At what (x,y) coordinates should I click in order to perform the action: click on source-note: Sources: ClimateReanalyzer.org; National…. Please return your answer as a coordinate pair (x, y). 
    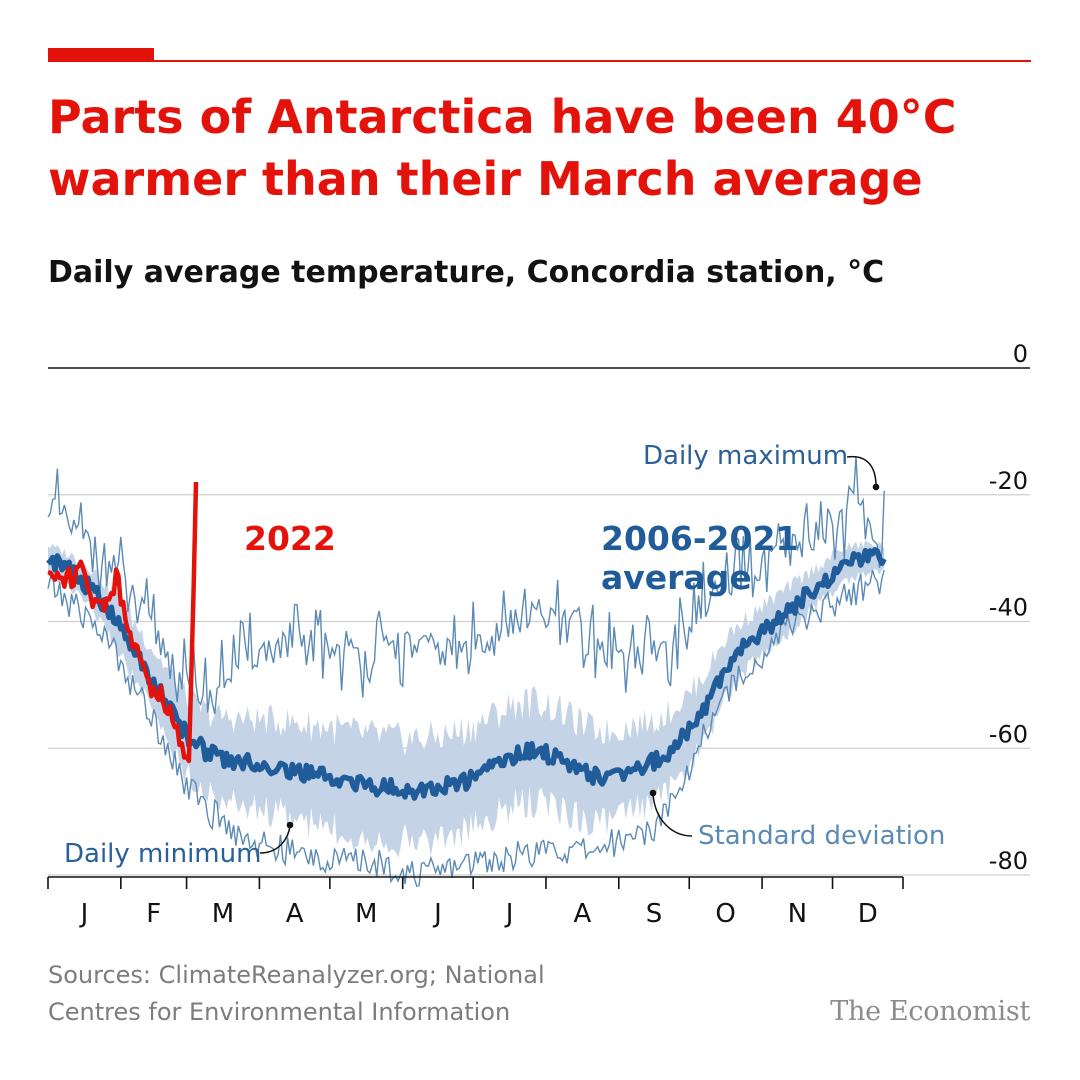
    Looking at the image, I should click on (296, 993).